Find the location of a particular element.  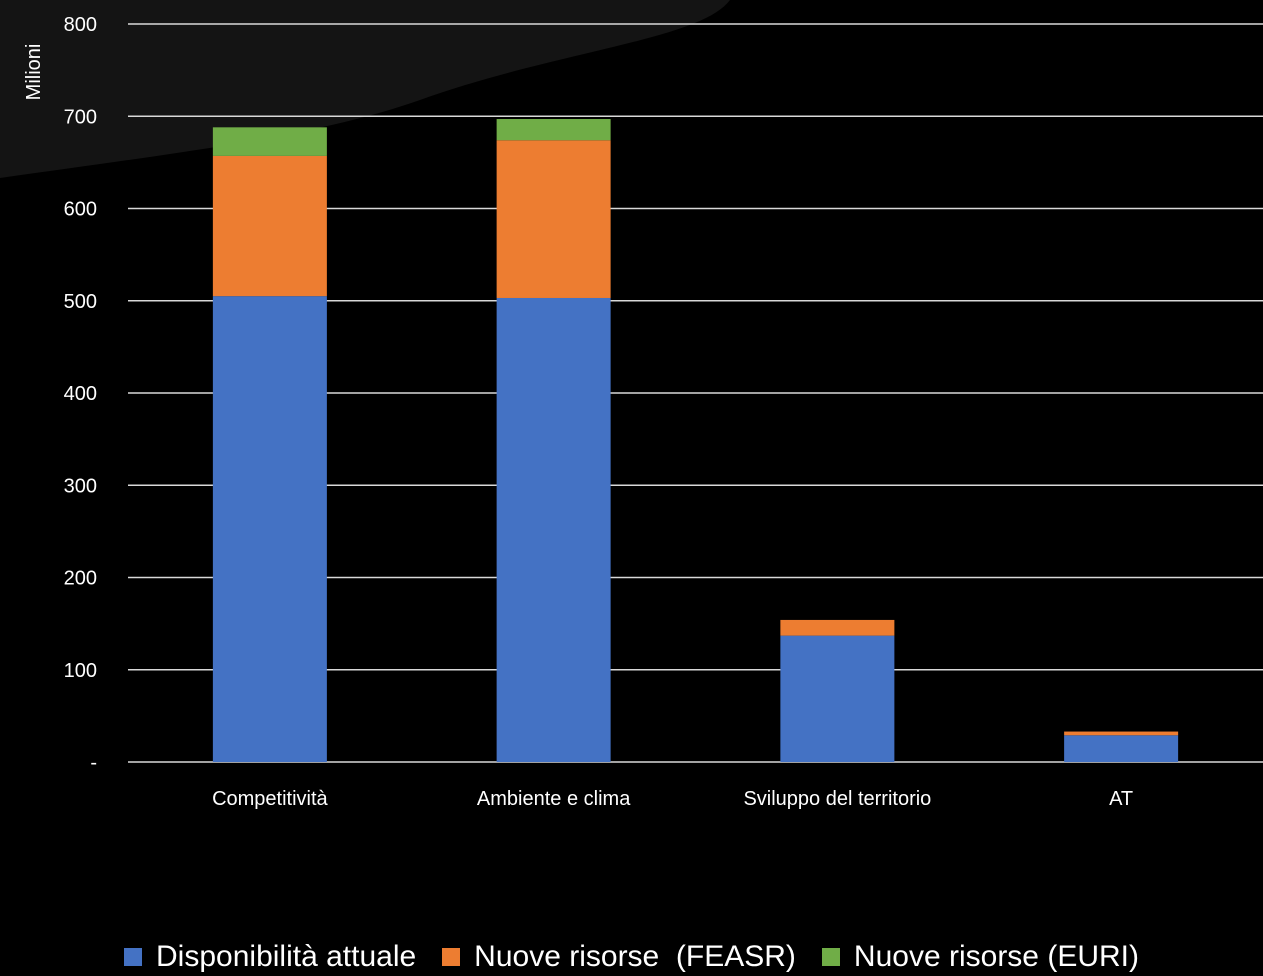

x-tick-label: Sviluppo del territorio is located at coordinates (837, 799).